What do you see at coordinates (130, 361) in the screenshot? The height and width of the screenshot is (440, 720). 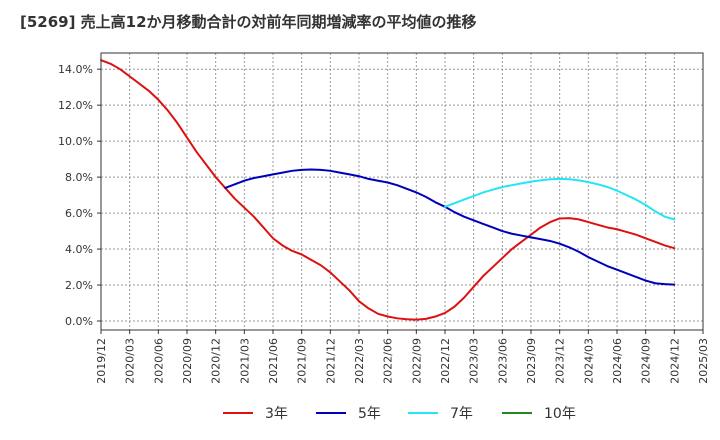 I see `x-tick-label: 2020/03` at bounding box center [130, 361].